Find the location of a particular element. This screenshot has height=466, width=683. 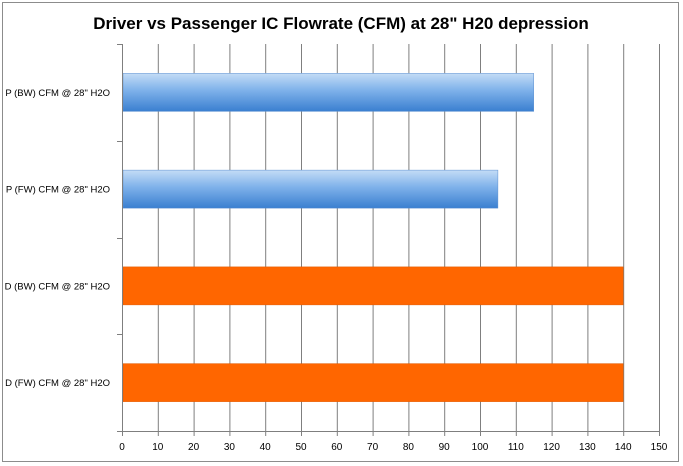

category-label: P (FW) CFM @ 28" H2O is located at coordinates (58, 190).